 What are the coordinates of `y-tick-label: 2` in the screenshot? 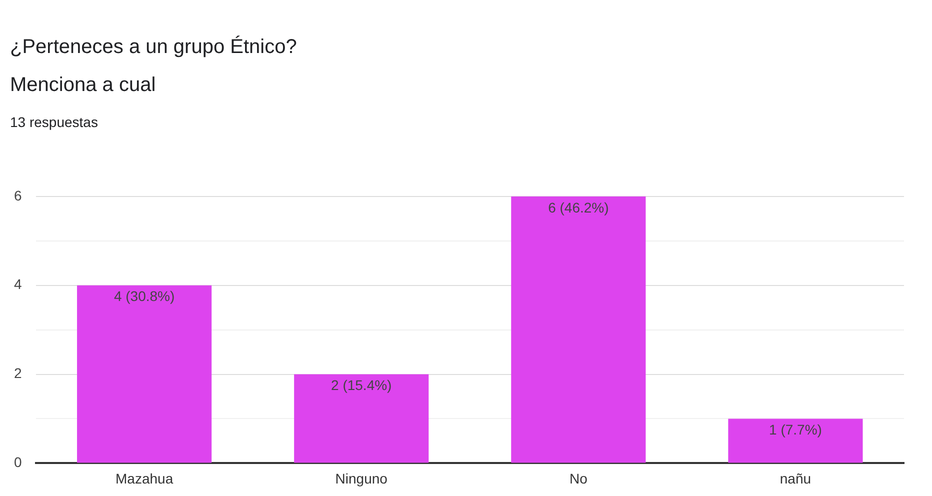 It's located at (18, 373).